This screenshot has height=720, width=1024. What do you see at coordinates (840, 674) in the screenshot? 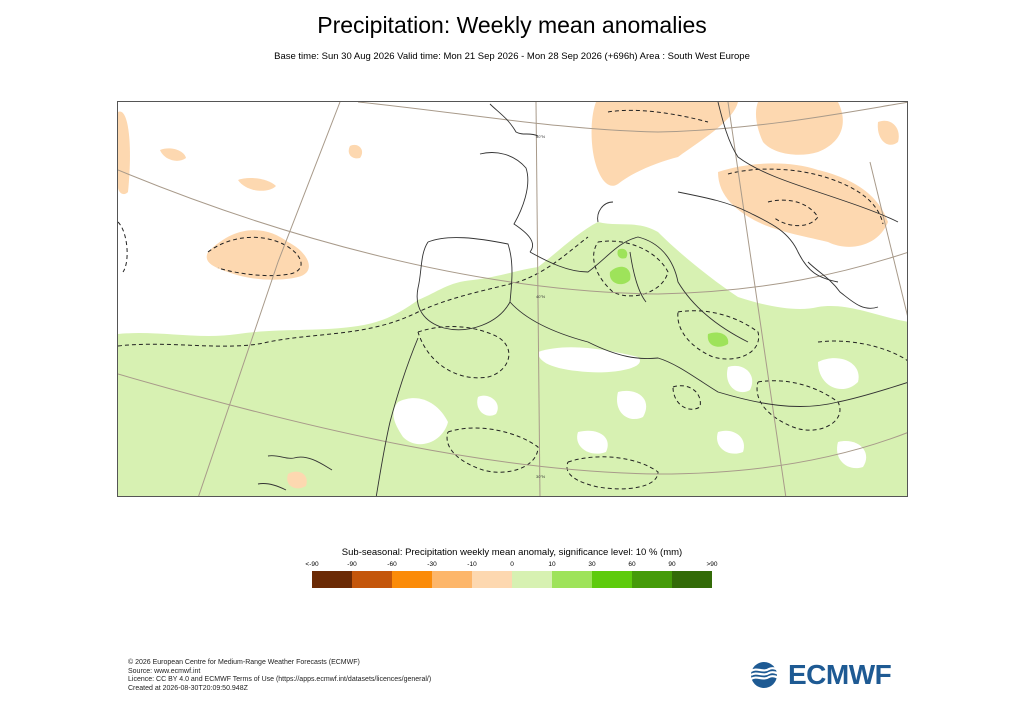
I see `ecmwf-logo-text: ECMWF` at bounding box center [840, 674].